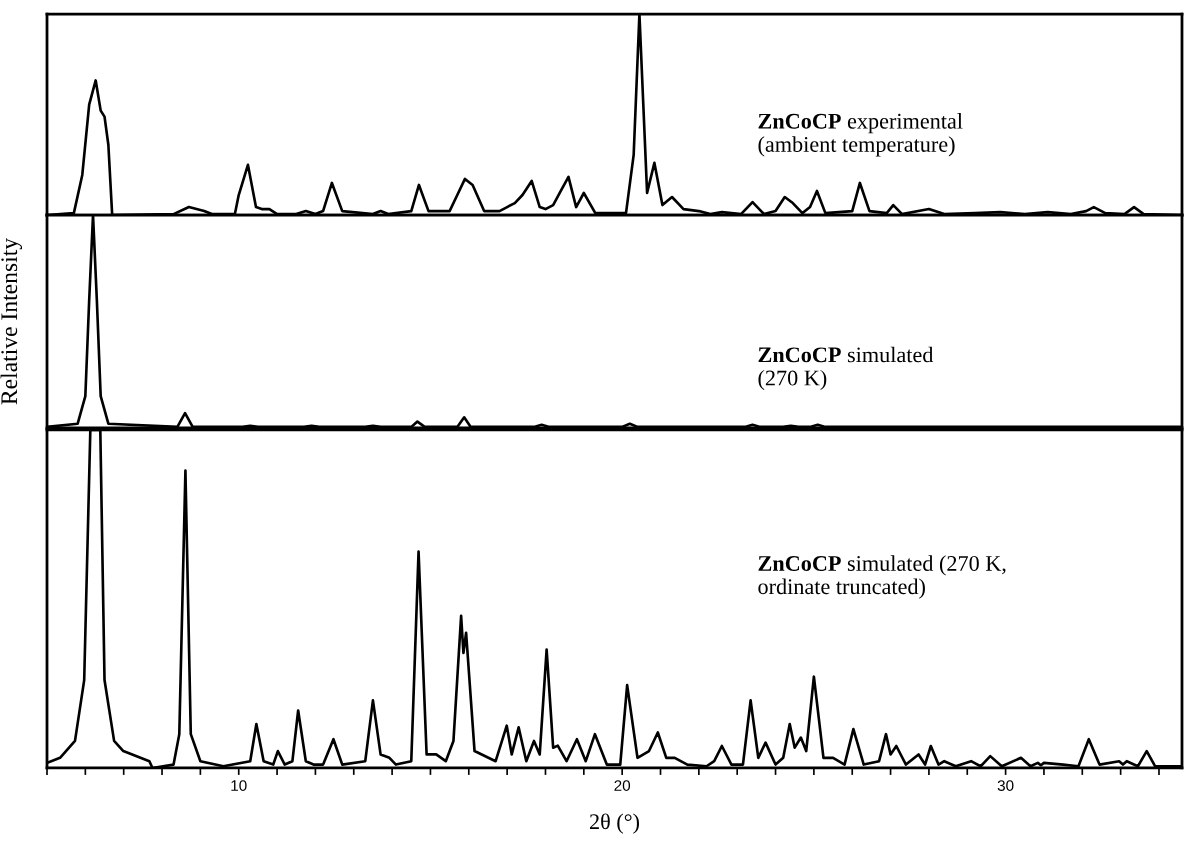 The width and height of the screenshot is (1184, 857). I want to click on y-axis-title: Relative Intensity, so click(11, 321).